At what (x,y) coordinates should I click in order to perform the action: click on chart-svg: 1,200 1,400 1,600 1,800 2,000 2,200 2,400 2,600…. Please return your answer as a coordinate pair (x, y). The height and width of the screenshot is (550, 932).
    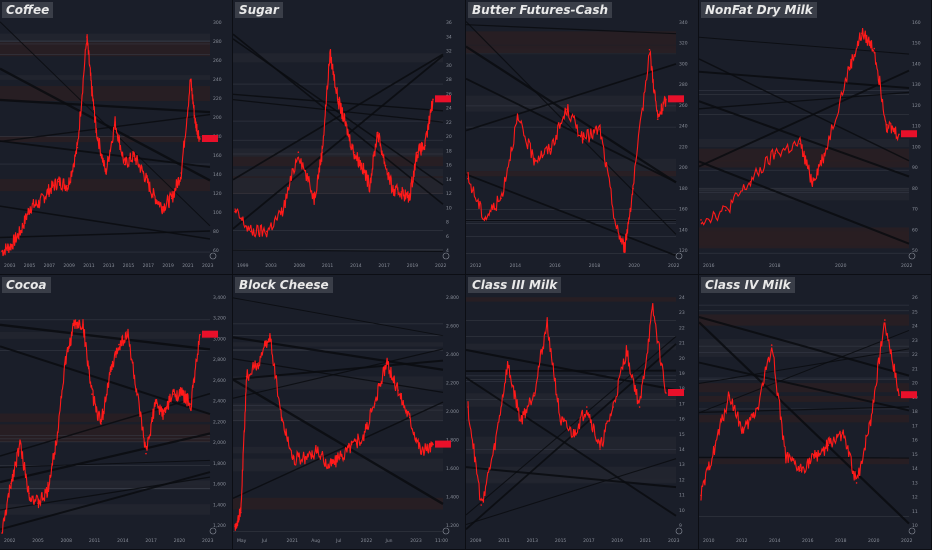
    Looking at the image, I should click on (113, 419).